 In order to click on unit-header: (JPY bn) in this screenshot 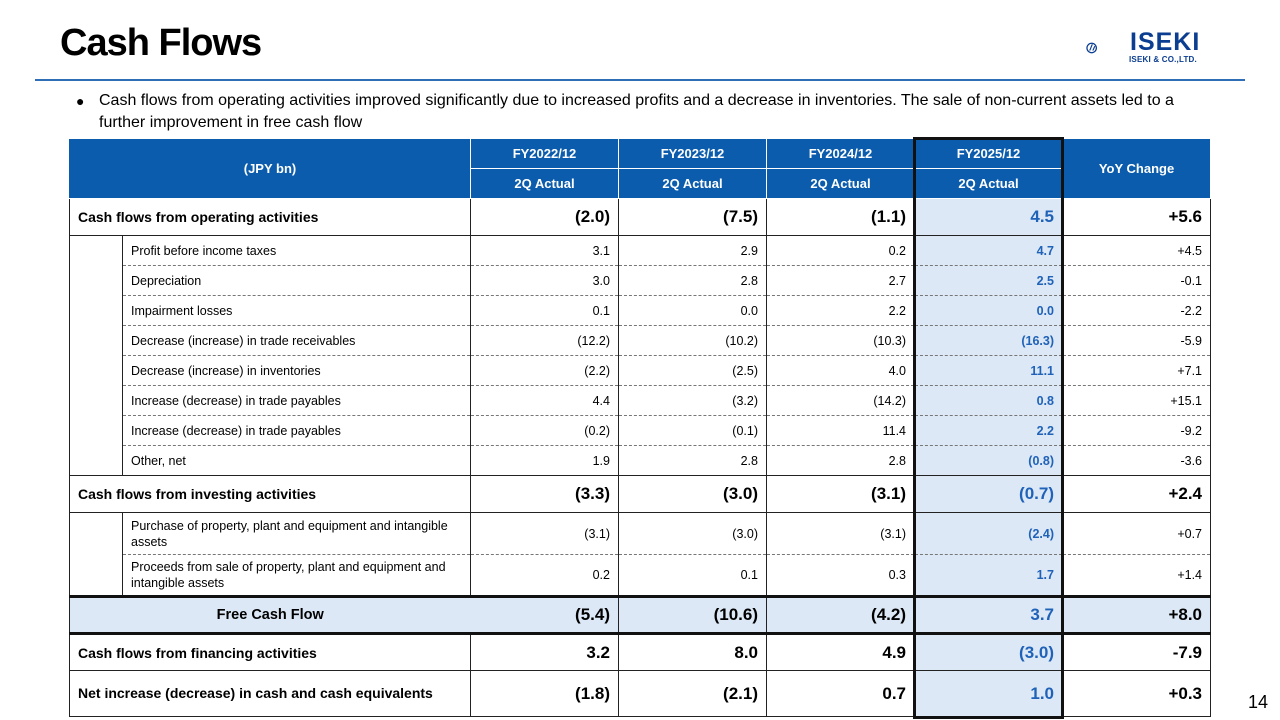, I will do `click(270, 168)`.